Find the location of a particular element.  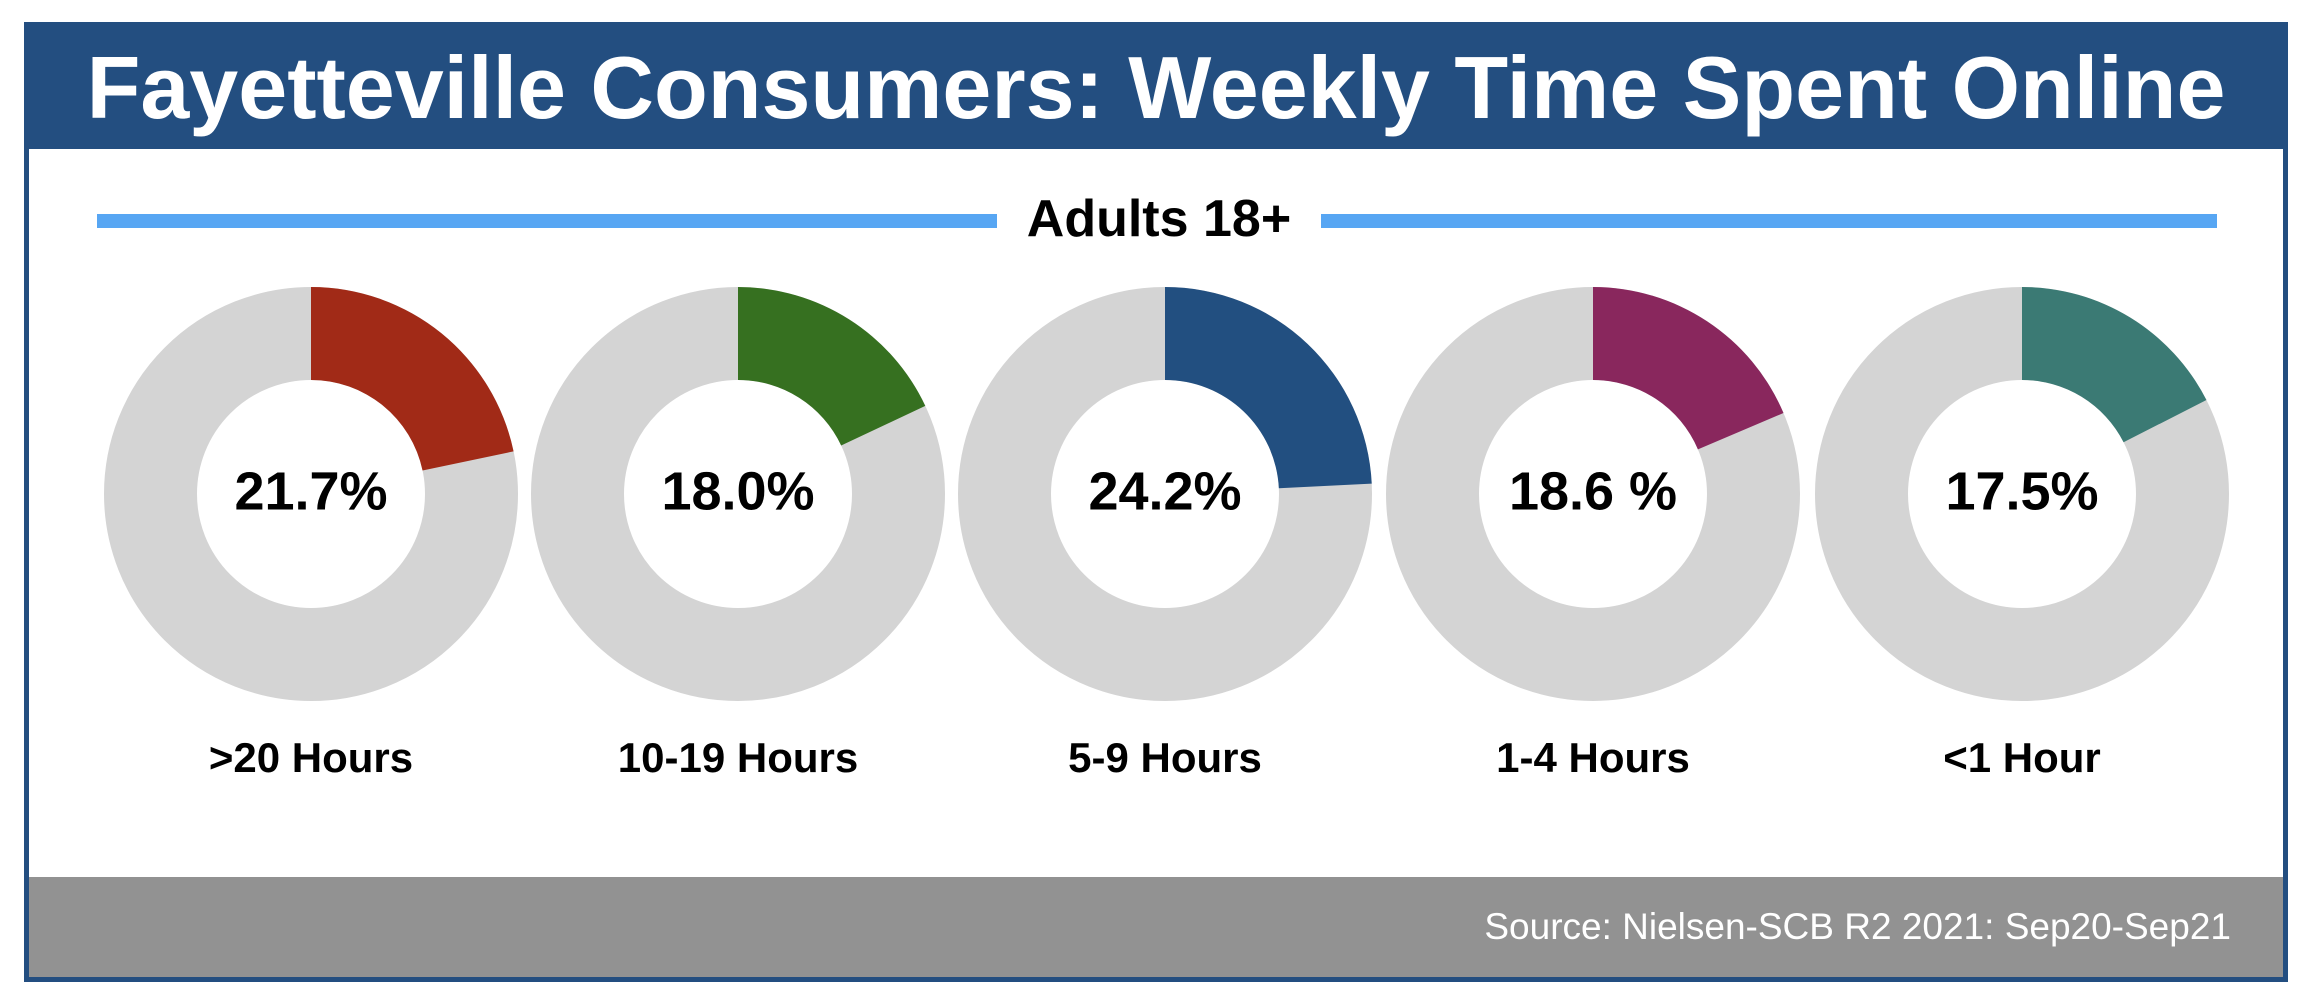

donut-4: 18.6 % 1-4 Hours is located at coordinates (1593, 534).